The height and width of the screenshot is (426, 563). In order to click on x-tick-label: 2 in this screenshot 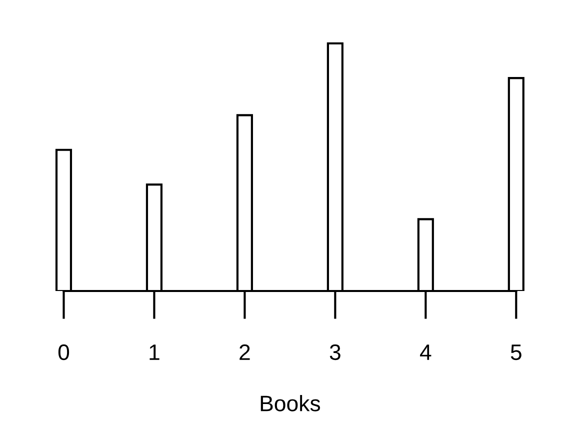, I will do `click(245, 352)`.